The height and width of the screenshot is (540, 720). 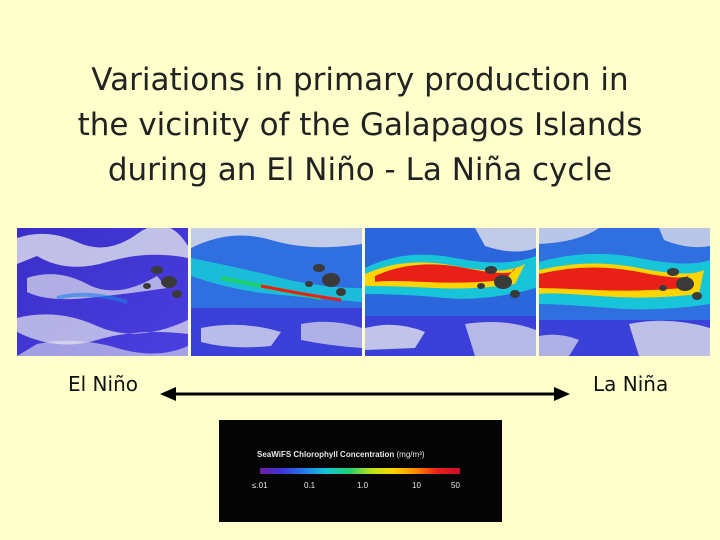 What do you see at coordinates (103, 384) in the screenshot?
I see `el-nino-label: El Niño` at bounding box center [103, 384].